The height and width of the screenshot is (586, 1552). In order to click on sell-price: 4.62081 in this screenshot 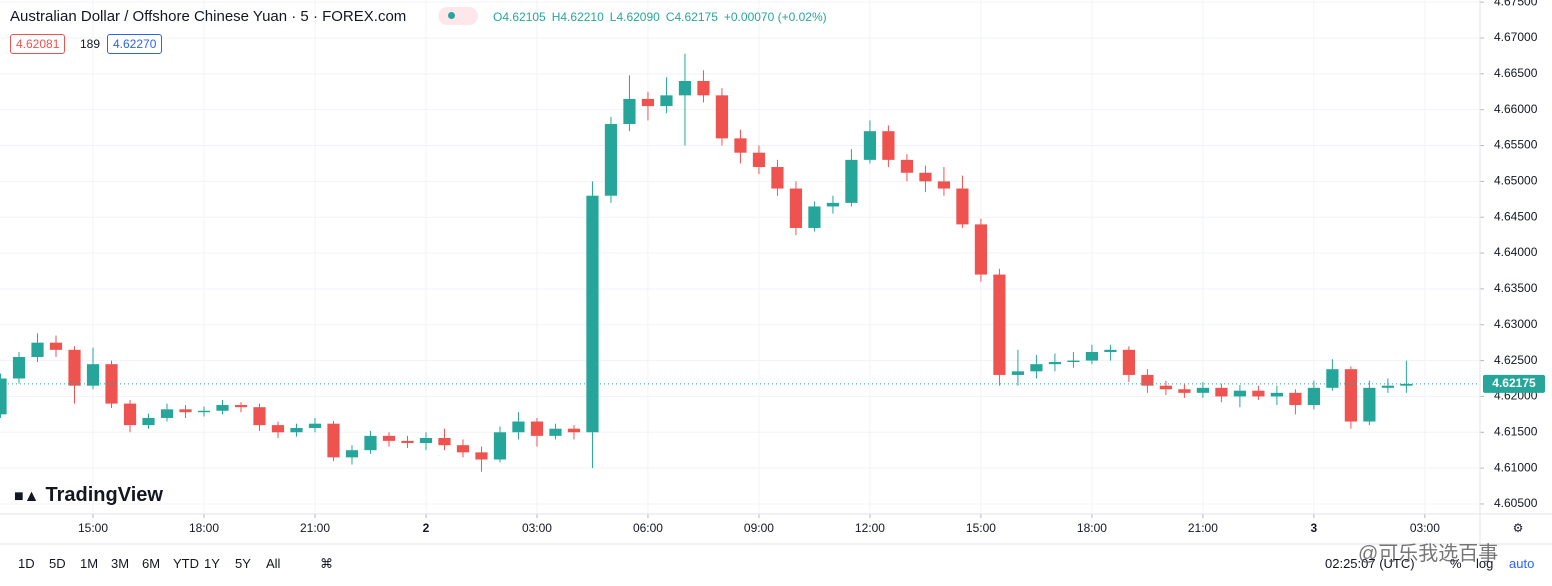, I will do `click(38, 44)`.